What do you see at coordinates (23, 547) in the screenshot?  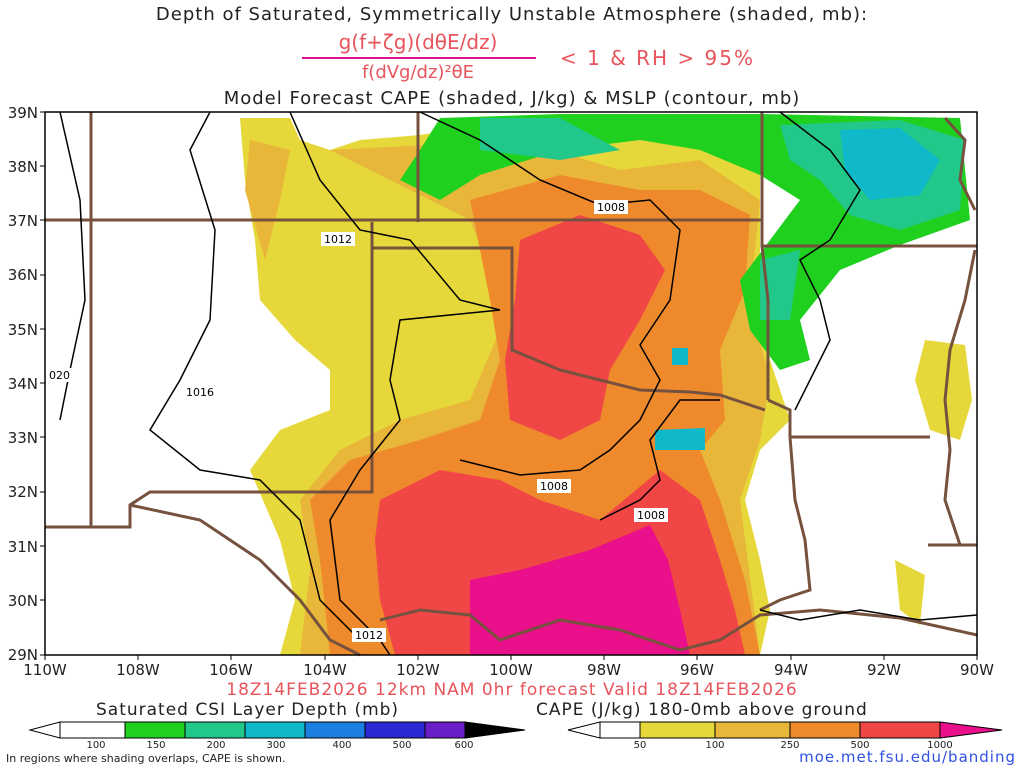 I see `lat-label: 31N` at bounding box center [23, 547].